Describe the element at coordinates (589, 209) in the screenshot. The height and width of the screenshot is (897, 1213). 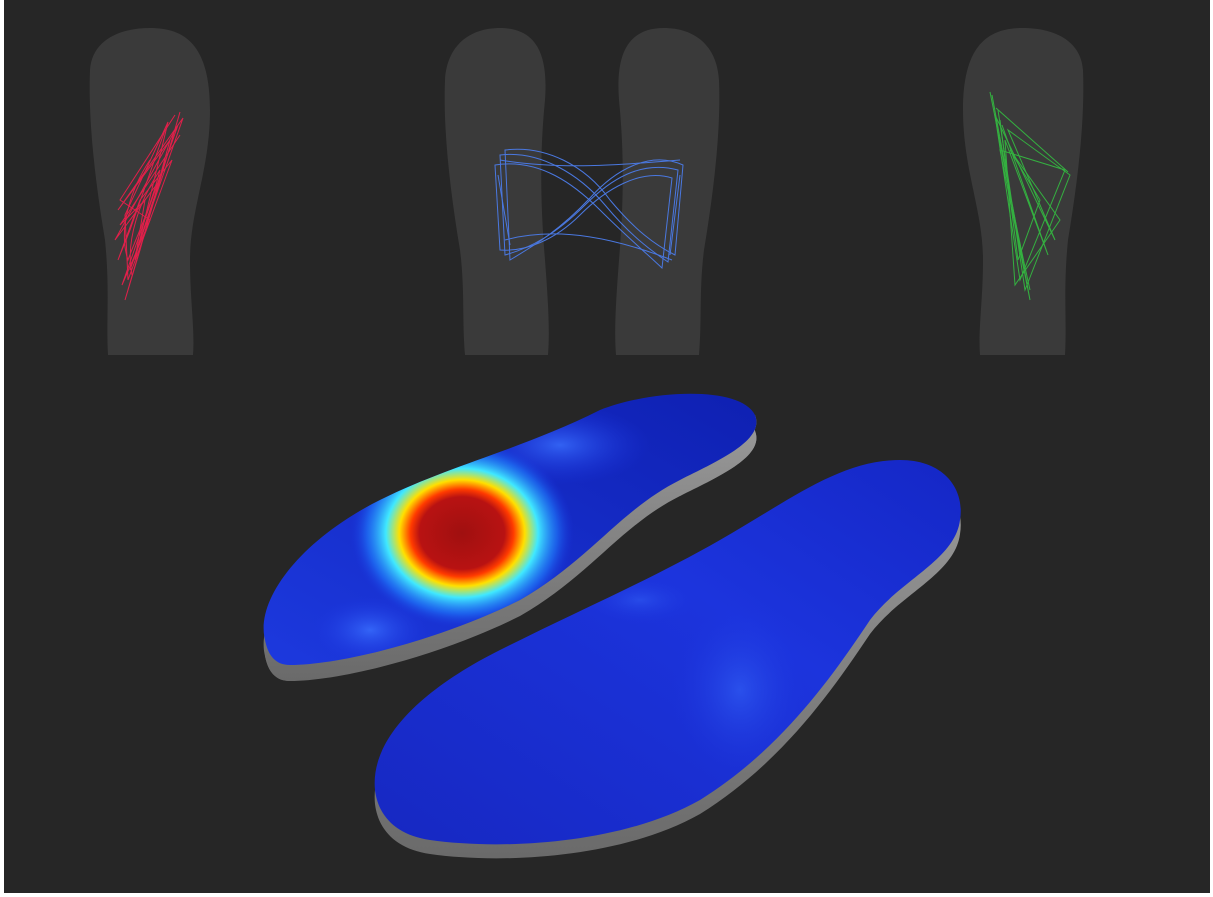
I see `trace-middle` at that location.